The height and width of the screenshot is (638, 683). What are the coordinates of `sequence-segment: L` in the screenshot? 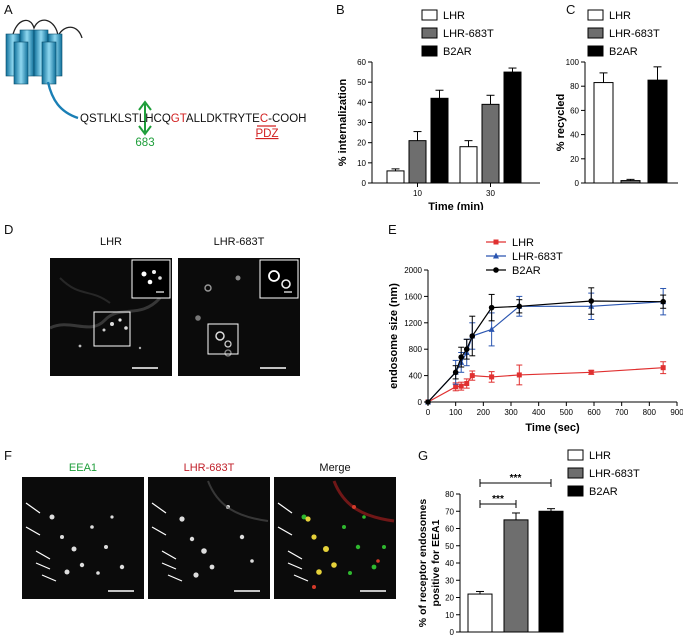 It's located at (142, 119).